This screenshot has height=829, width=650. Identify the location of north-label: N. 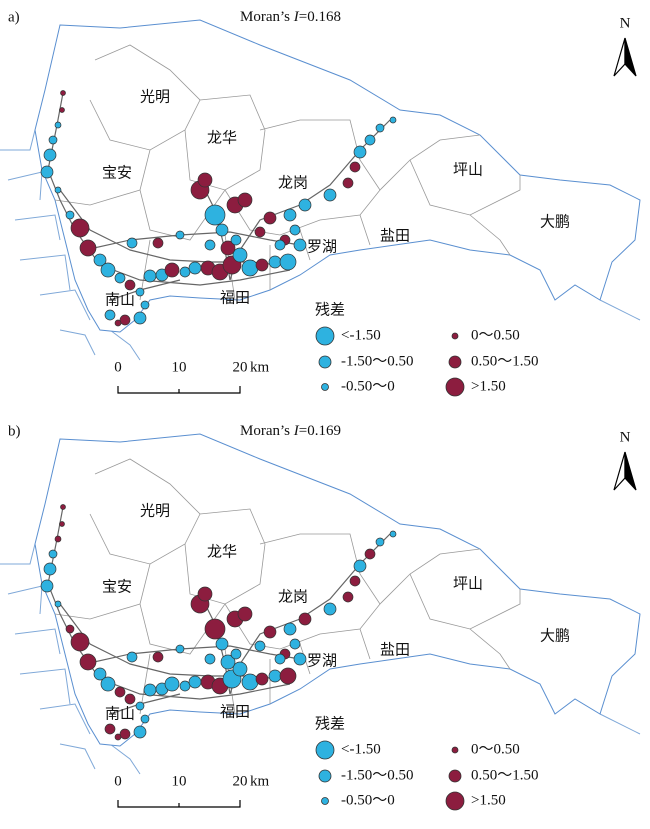
(625, 23).